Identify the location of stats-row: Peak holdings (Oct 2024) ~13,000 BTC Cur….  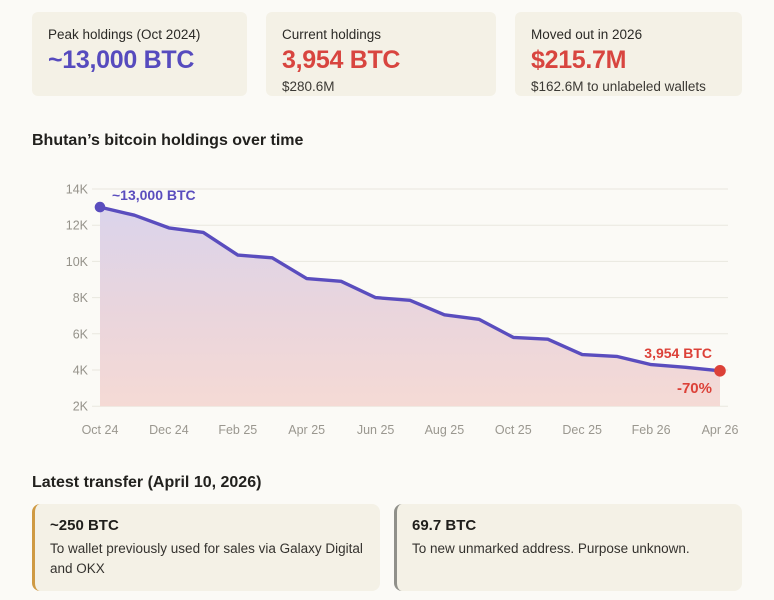
(387, 54).